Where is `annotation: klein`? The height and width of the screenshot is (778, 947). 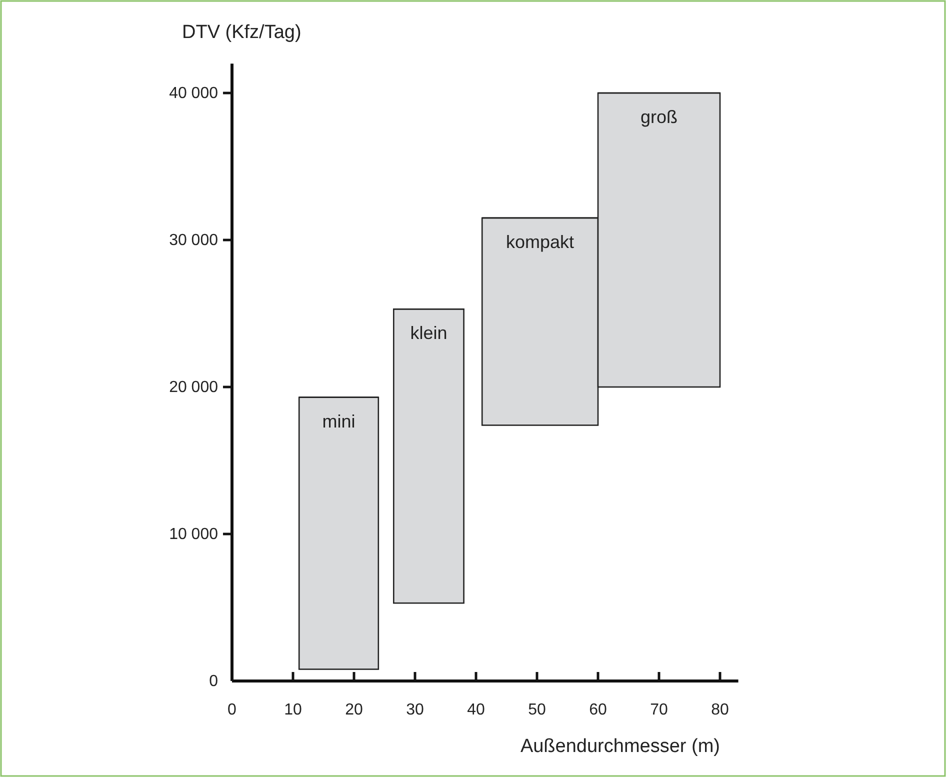 annotation: klein is located at coordinates (429, 333).